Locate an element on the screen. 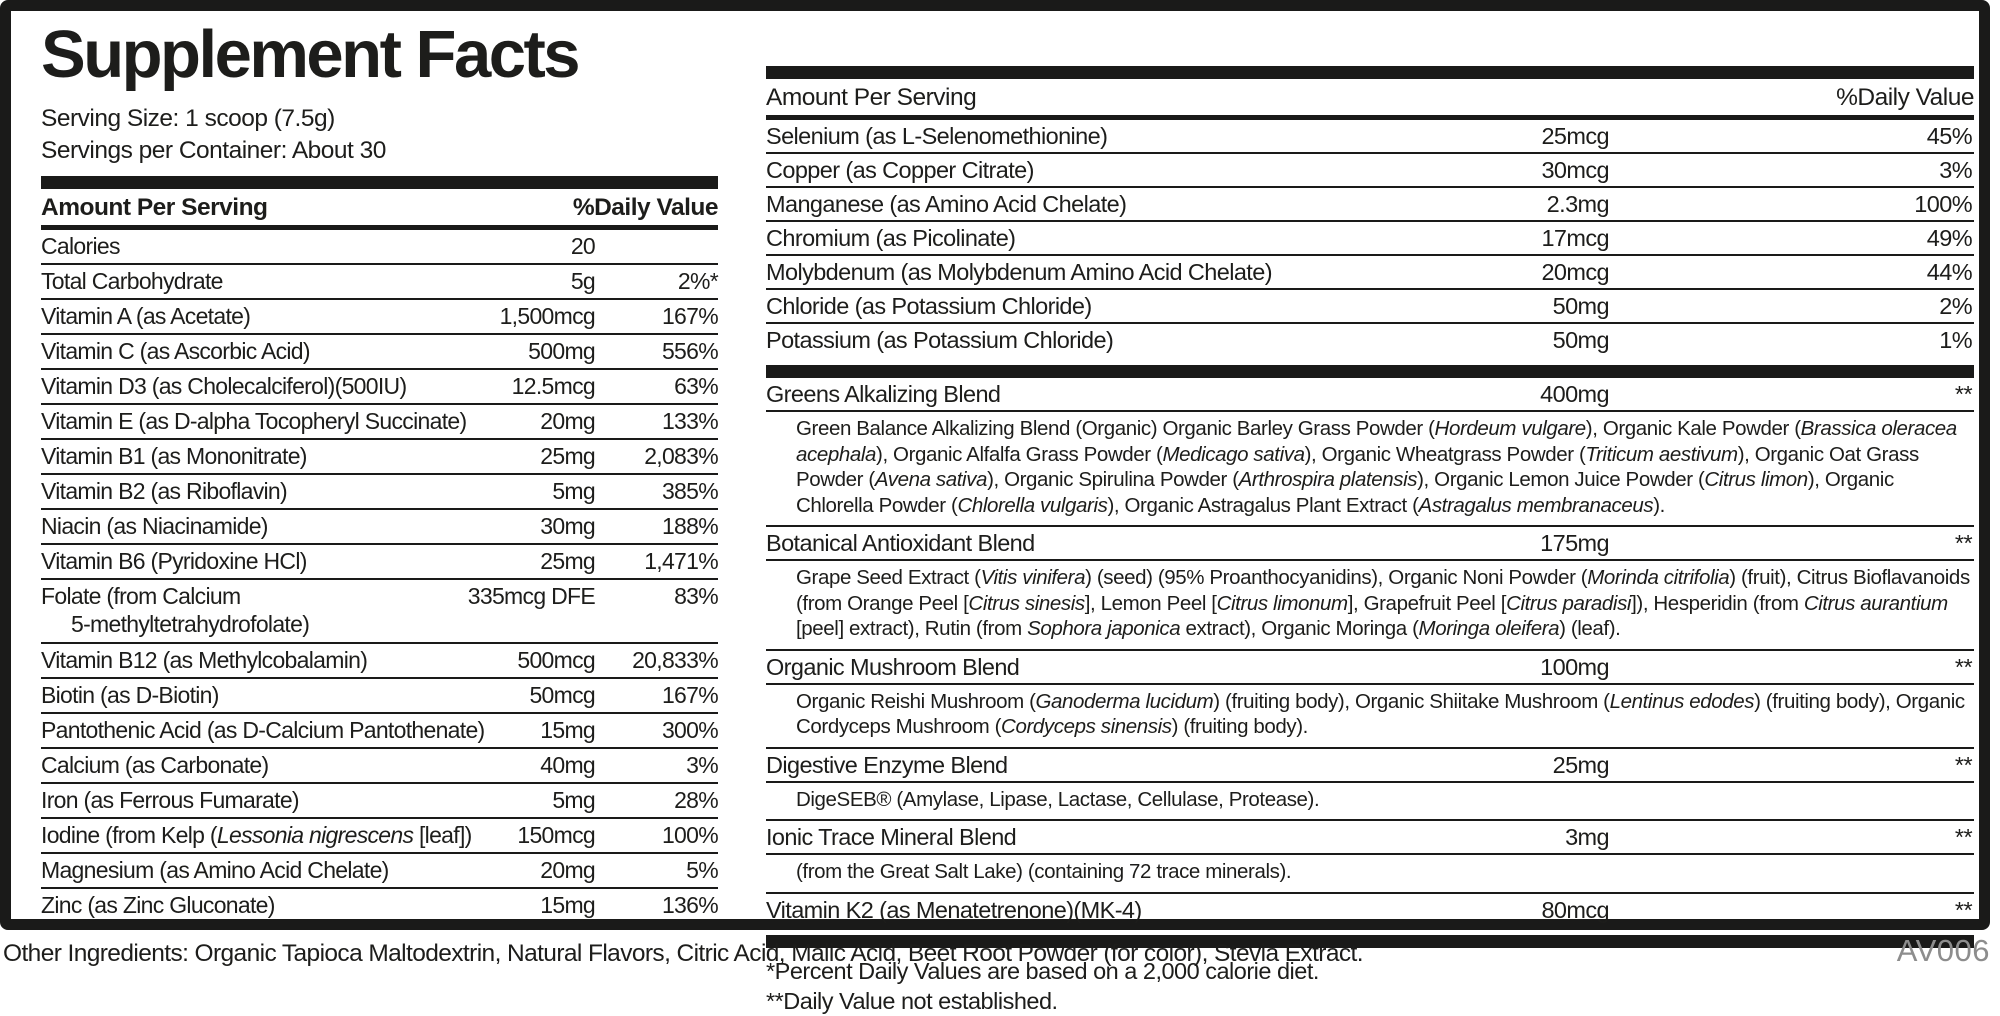  nutrient-daily-value: 49% is located at coordinates (1949, 238).